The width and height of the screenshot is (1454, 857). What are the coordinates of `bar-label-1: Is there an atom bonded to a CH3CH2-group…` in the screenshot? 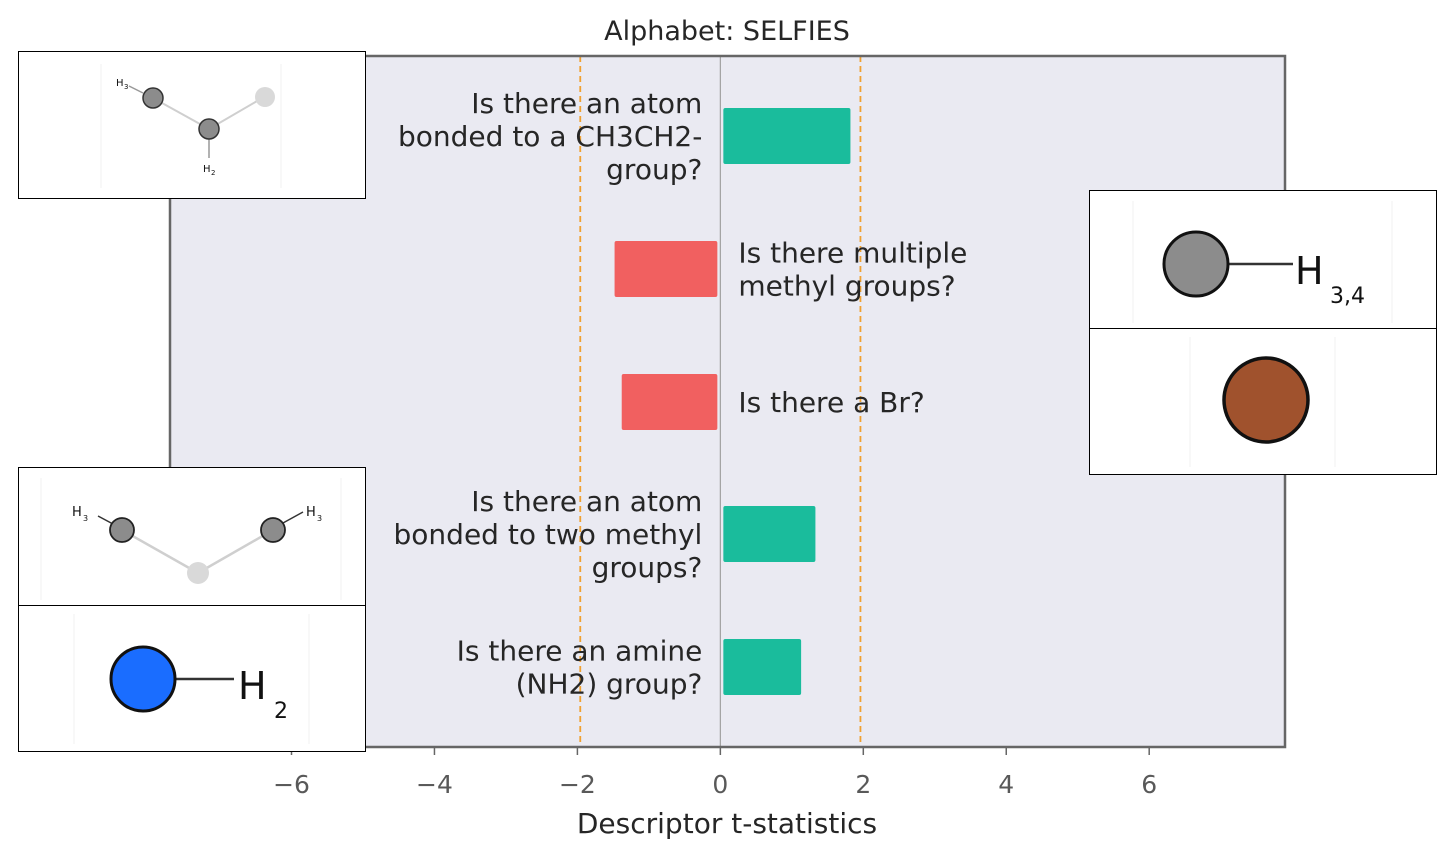 It's located at (550, 136).